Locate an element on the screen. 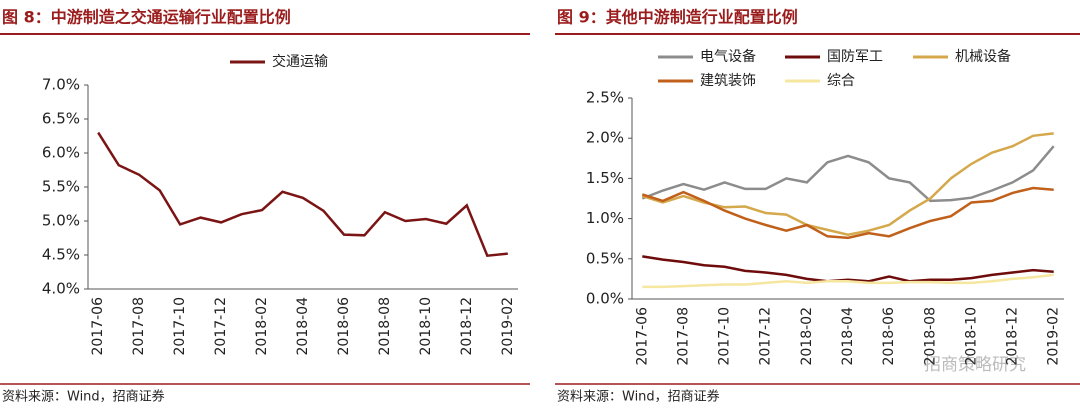  legend-label: 国防军工 is located at coordinates (855, 57).